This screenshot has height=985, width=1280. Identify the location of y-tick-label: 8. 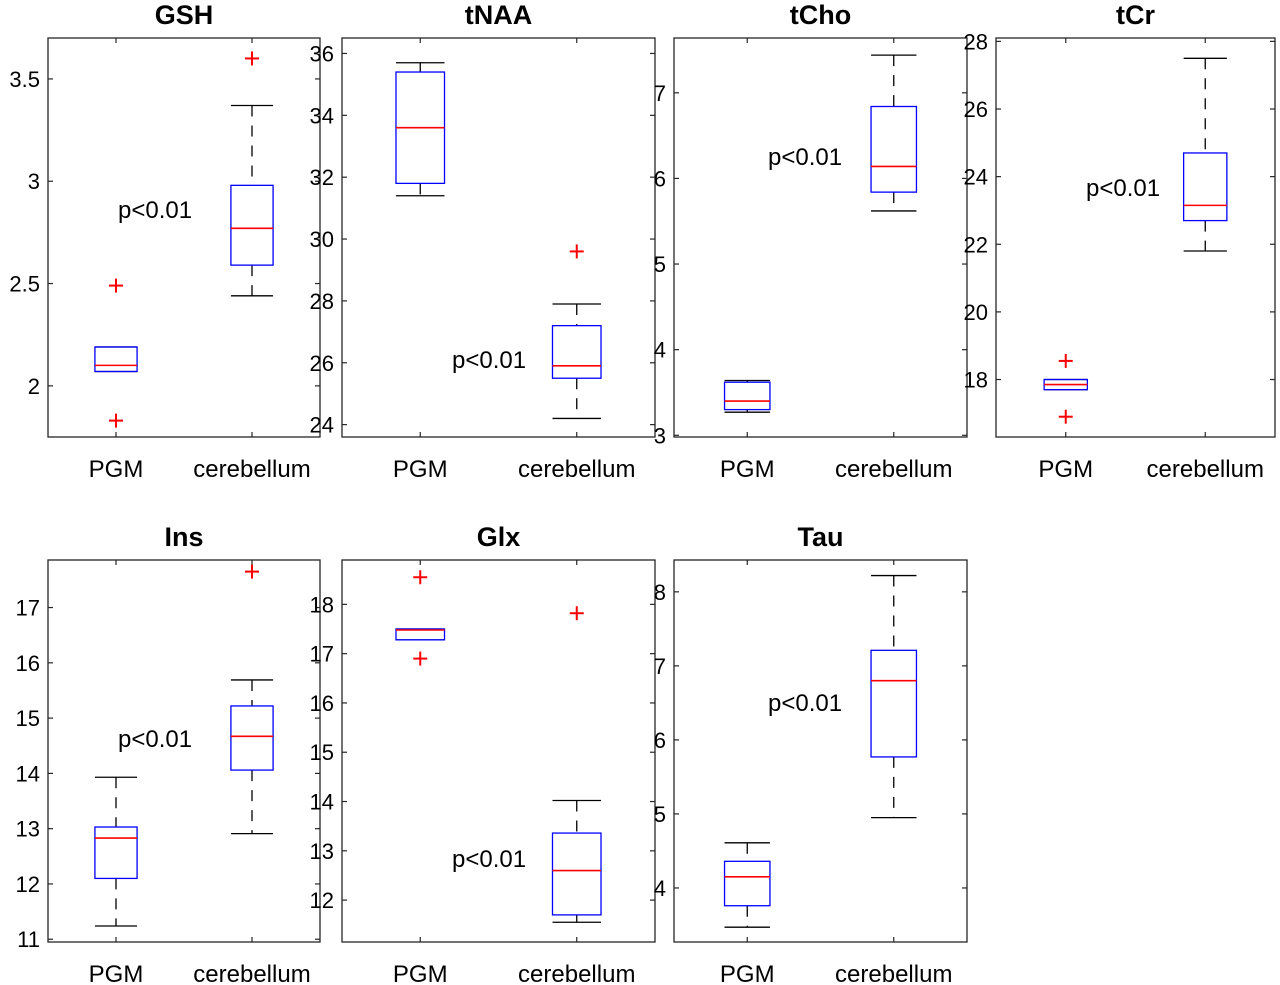
(660, 592).